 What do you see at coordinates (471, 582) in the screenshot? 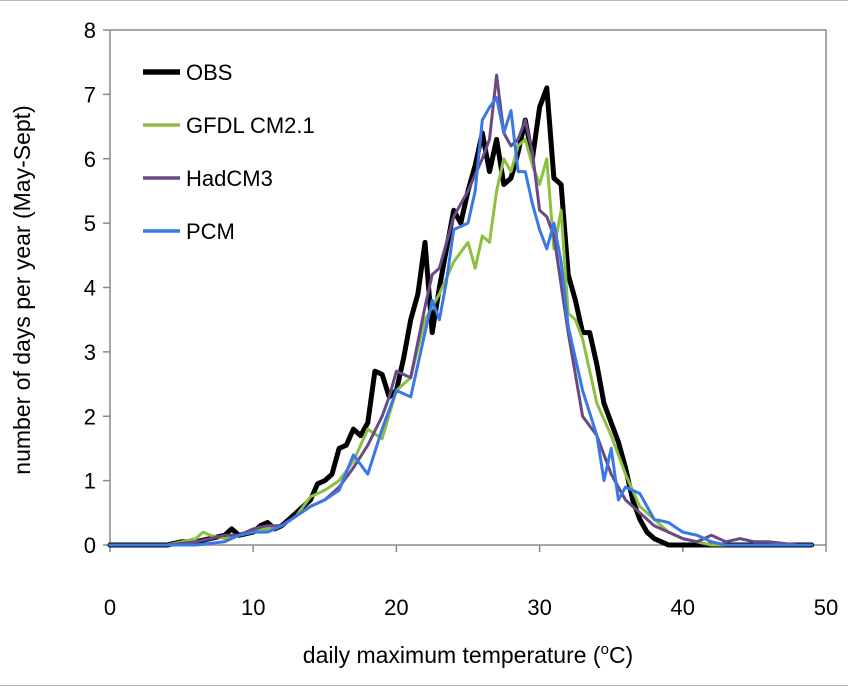
I see `x-axis-ticks: 0 10 20 30 40 50` at bounding box center [471, 582].